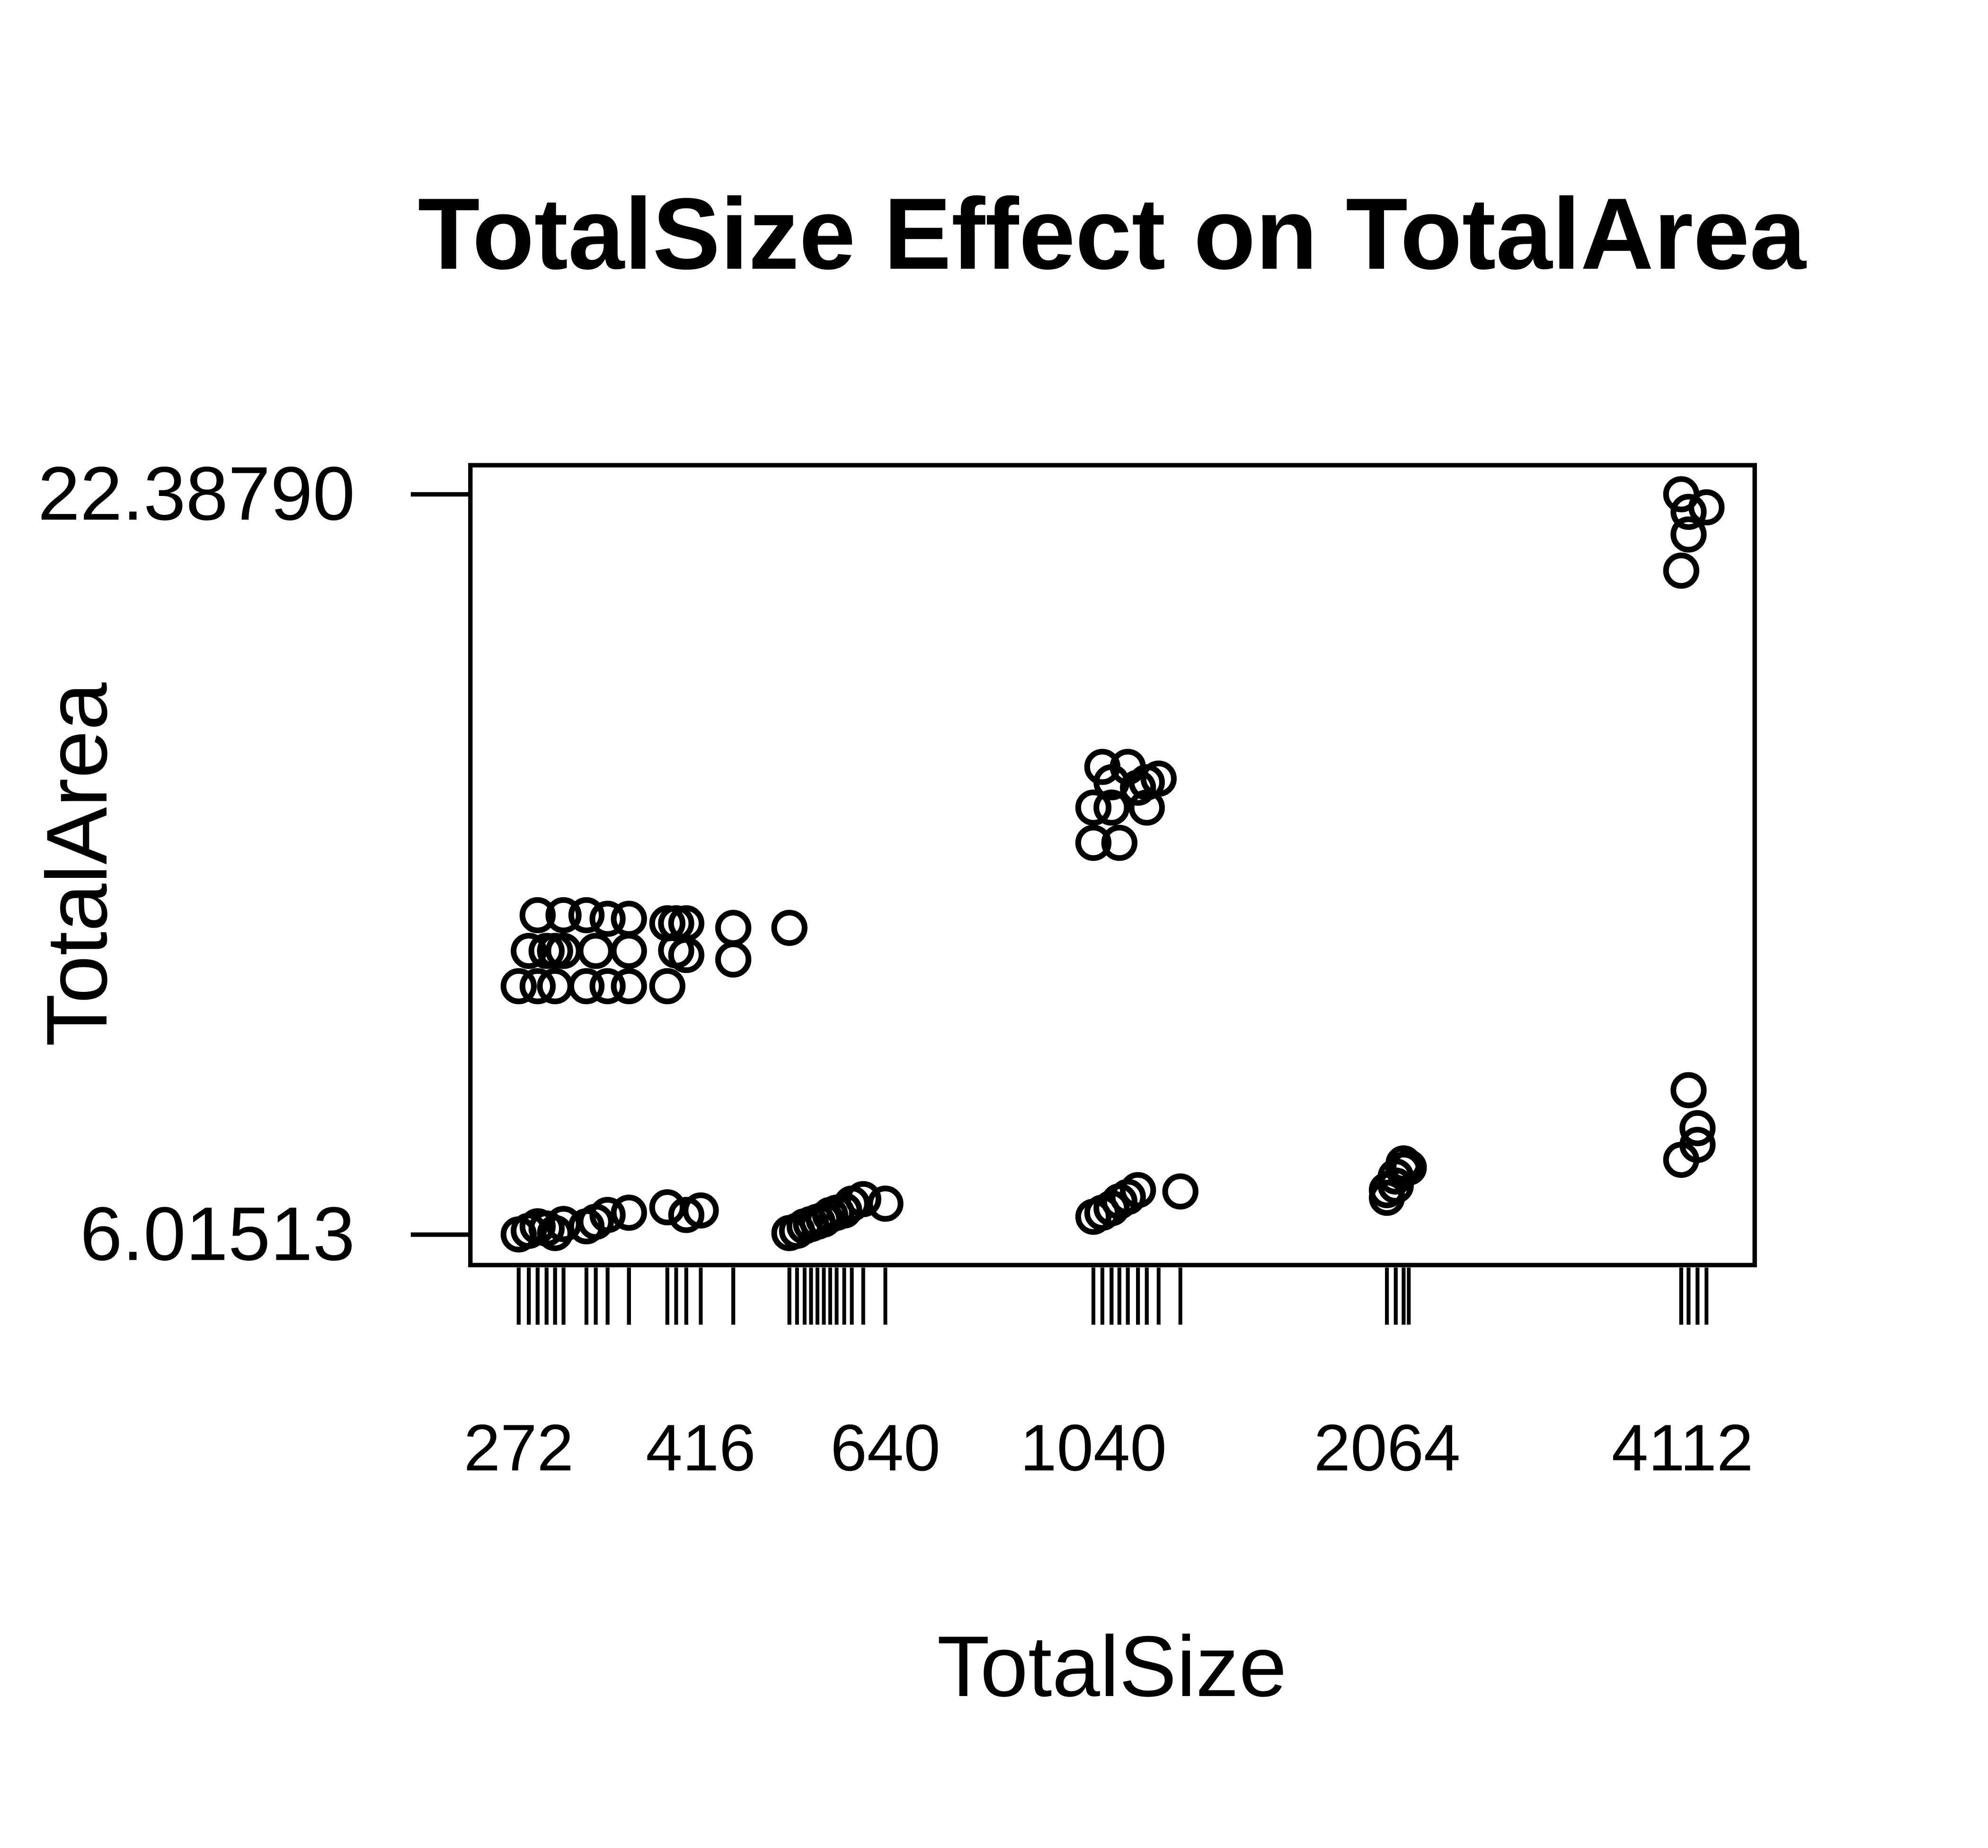  I want to click on x-tick-label: 272, so click(519, 1448).